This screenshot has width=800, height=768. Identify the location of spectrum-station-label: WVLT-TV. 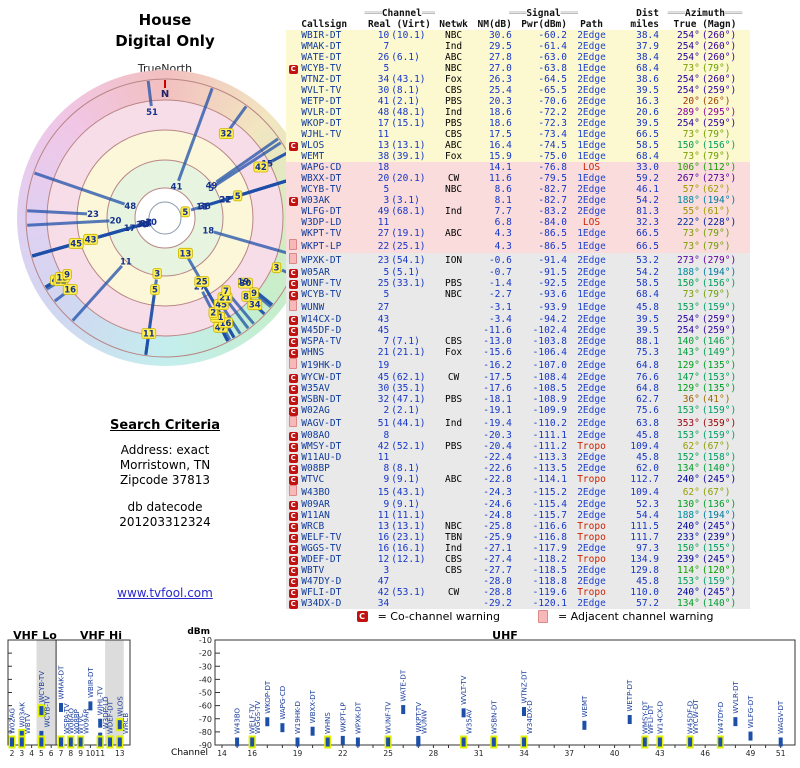
(464, 689).